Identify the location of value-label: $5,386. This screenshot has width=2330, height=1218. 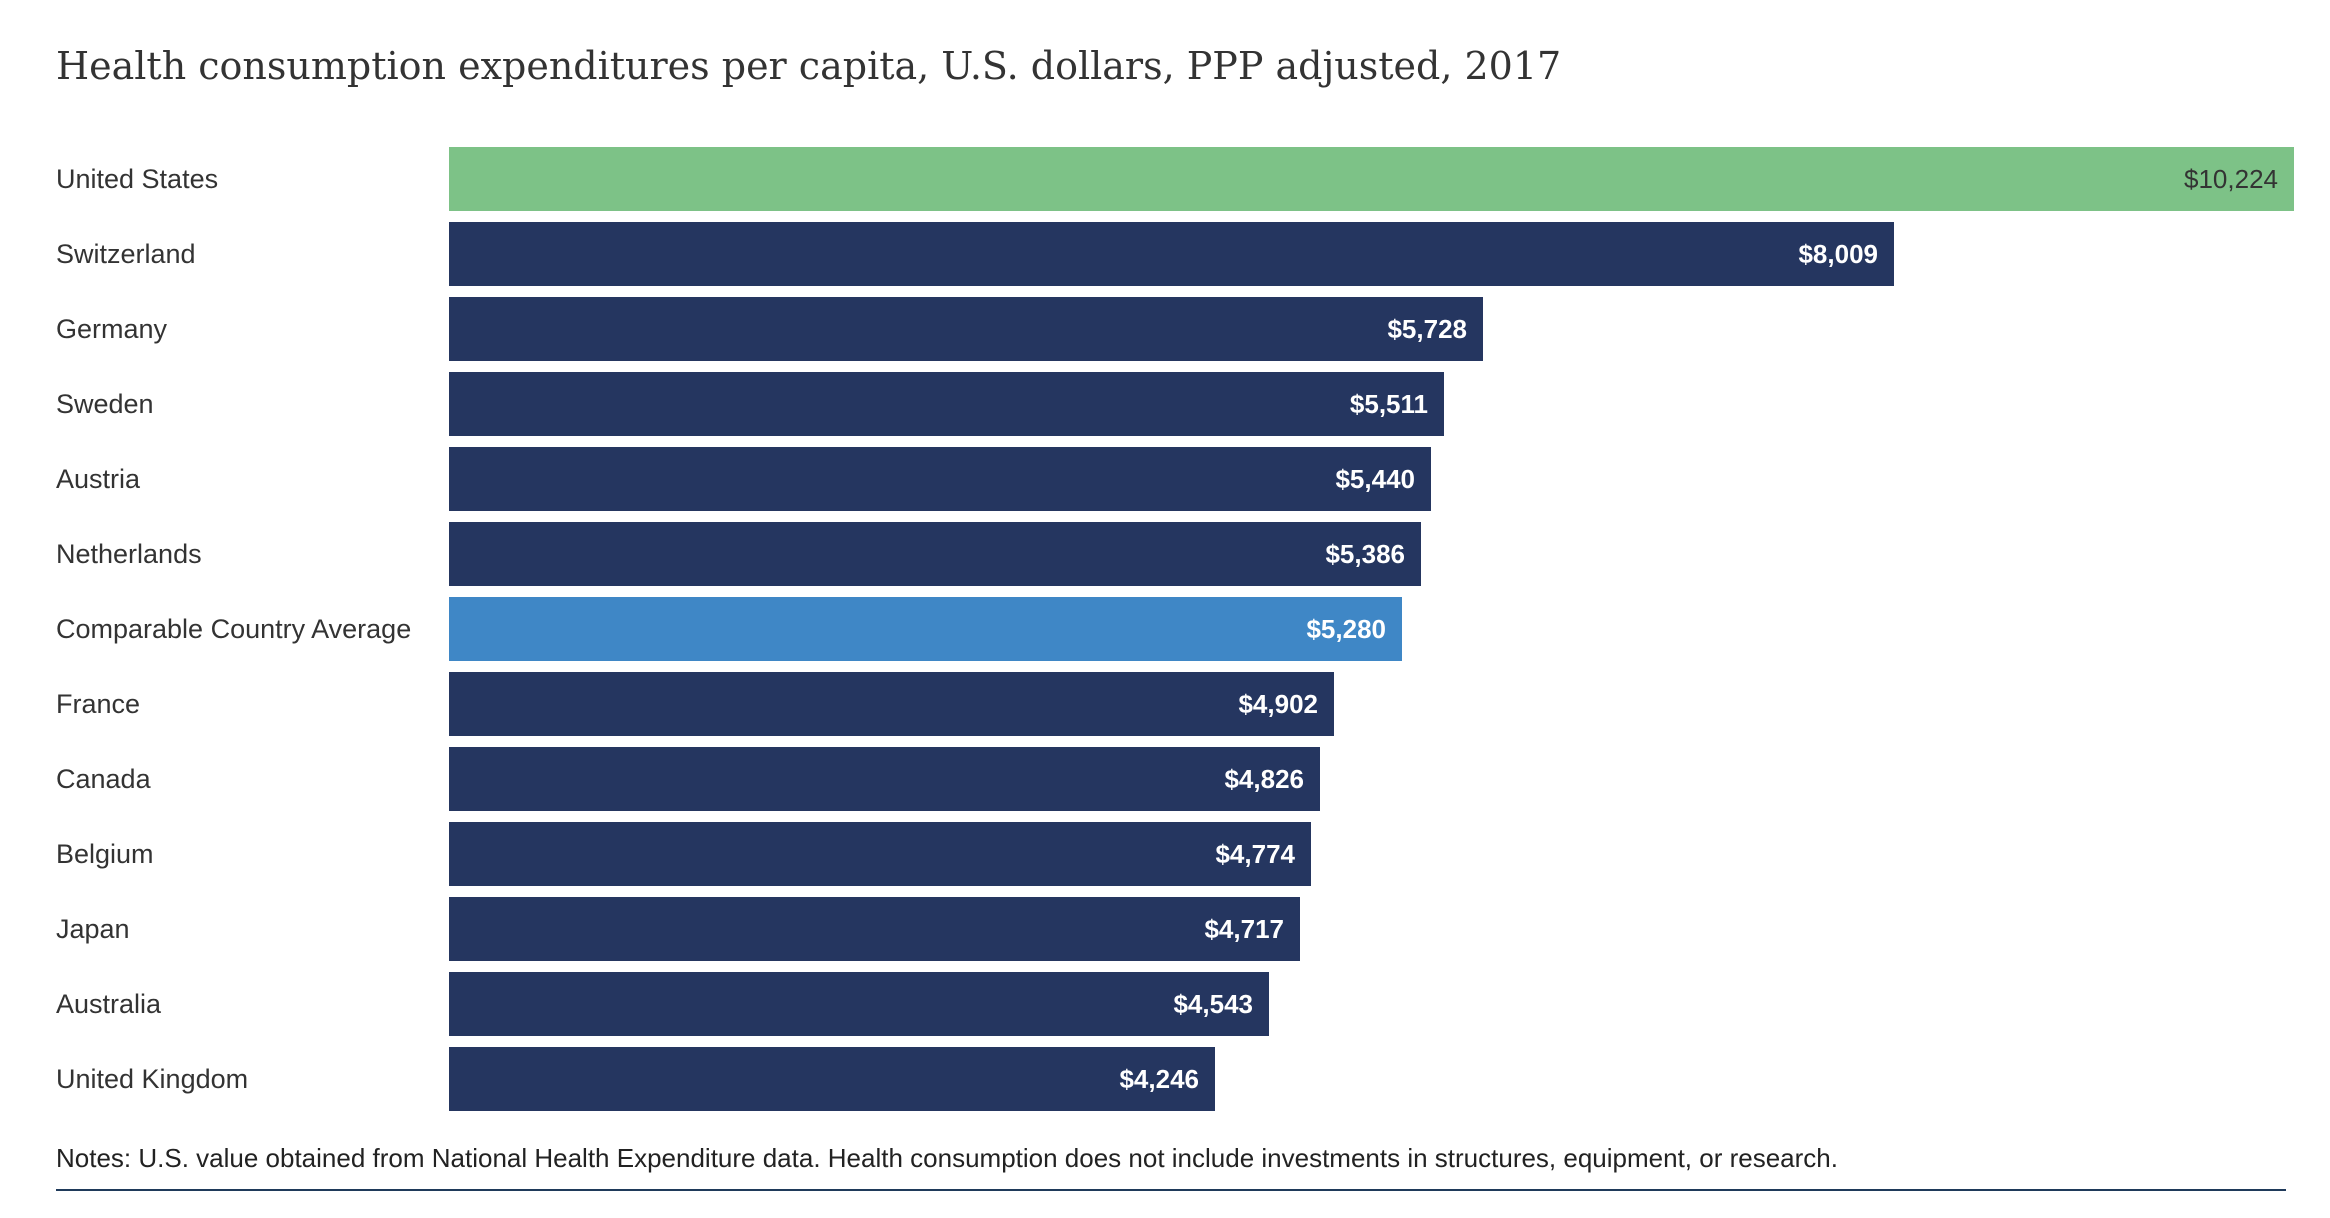
(1365, 554).